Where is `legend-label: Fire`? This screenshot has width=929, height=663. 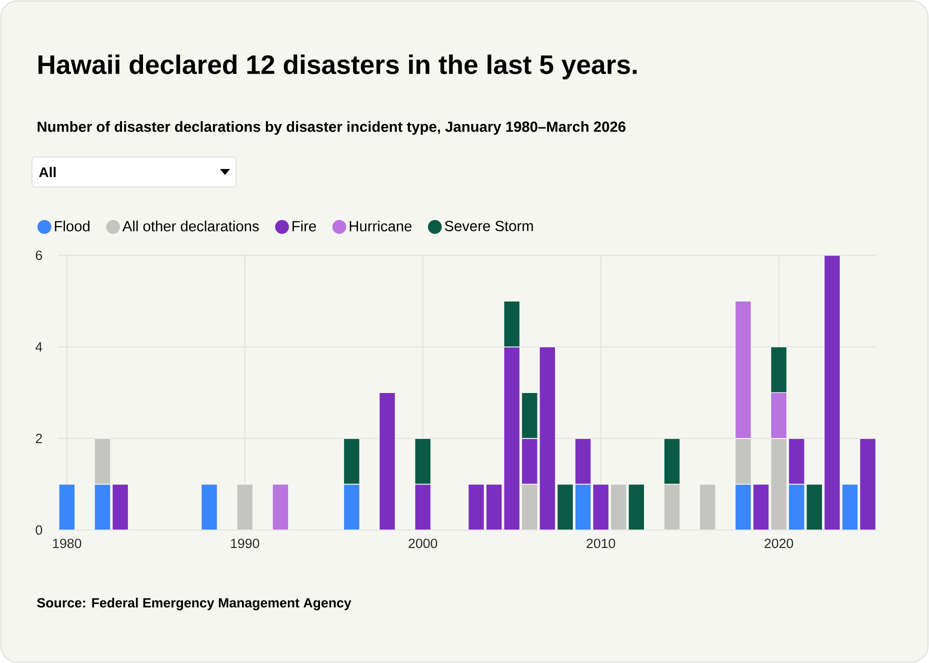 legend-label: Fire is located at coordinates (304, 226).